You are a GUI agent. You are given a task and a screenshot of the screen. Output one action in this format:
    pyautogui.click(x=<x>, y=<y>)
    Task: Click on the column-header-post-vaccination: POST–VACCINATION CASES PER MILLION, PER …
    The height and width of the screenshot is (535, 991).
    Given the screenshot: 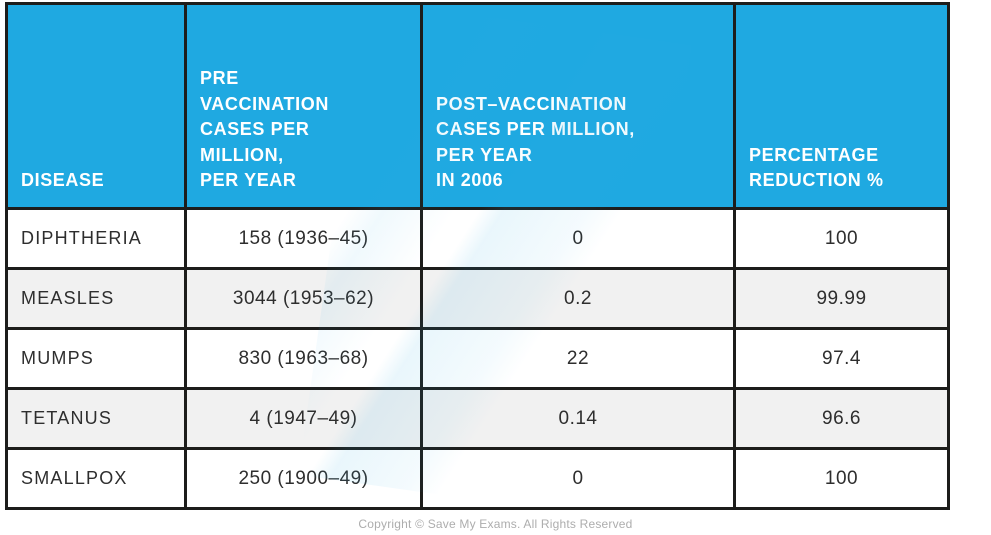 What is the action you would take?
    pyautogui.click(x=578, y=106)
    